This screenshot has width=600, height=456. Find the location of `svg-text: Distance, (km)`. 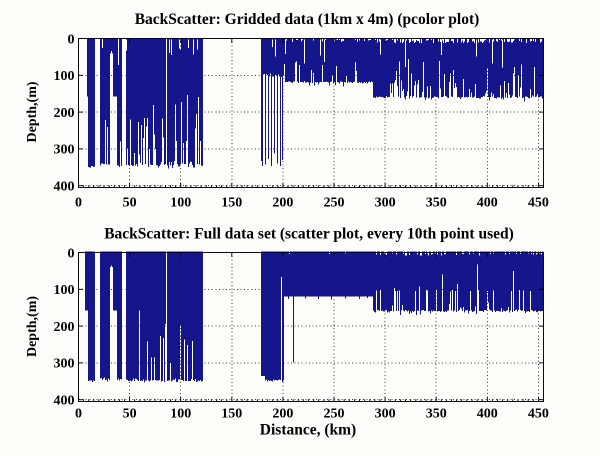

svg-text: Distance, (km) is located at coordinates (308, 430).